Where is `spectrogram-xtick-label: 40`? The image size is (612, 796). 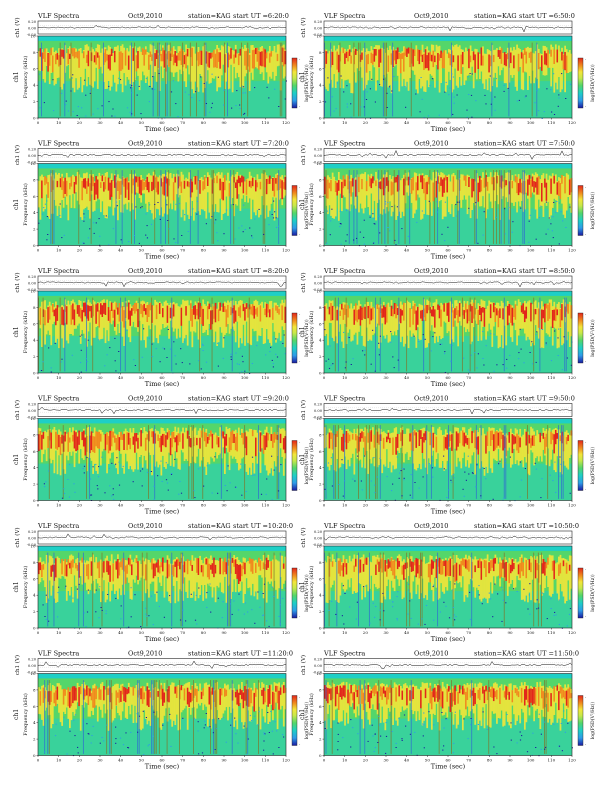
spectrogram-xtick-label: 40 is located at coordinates (121, 632).